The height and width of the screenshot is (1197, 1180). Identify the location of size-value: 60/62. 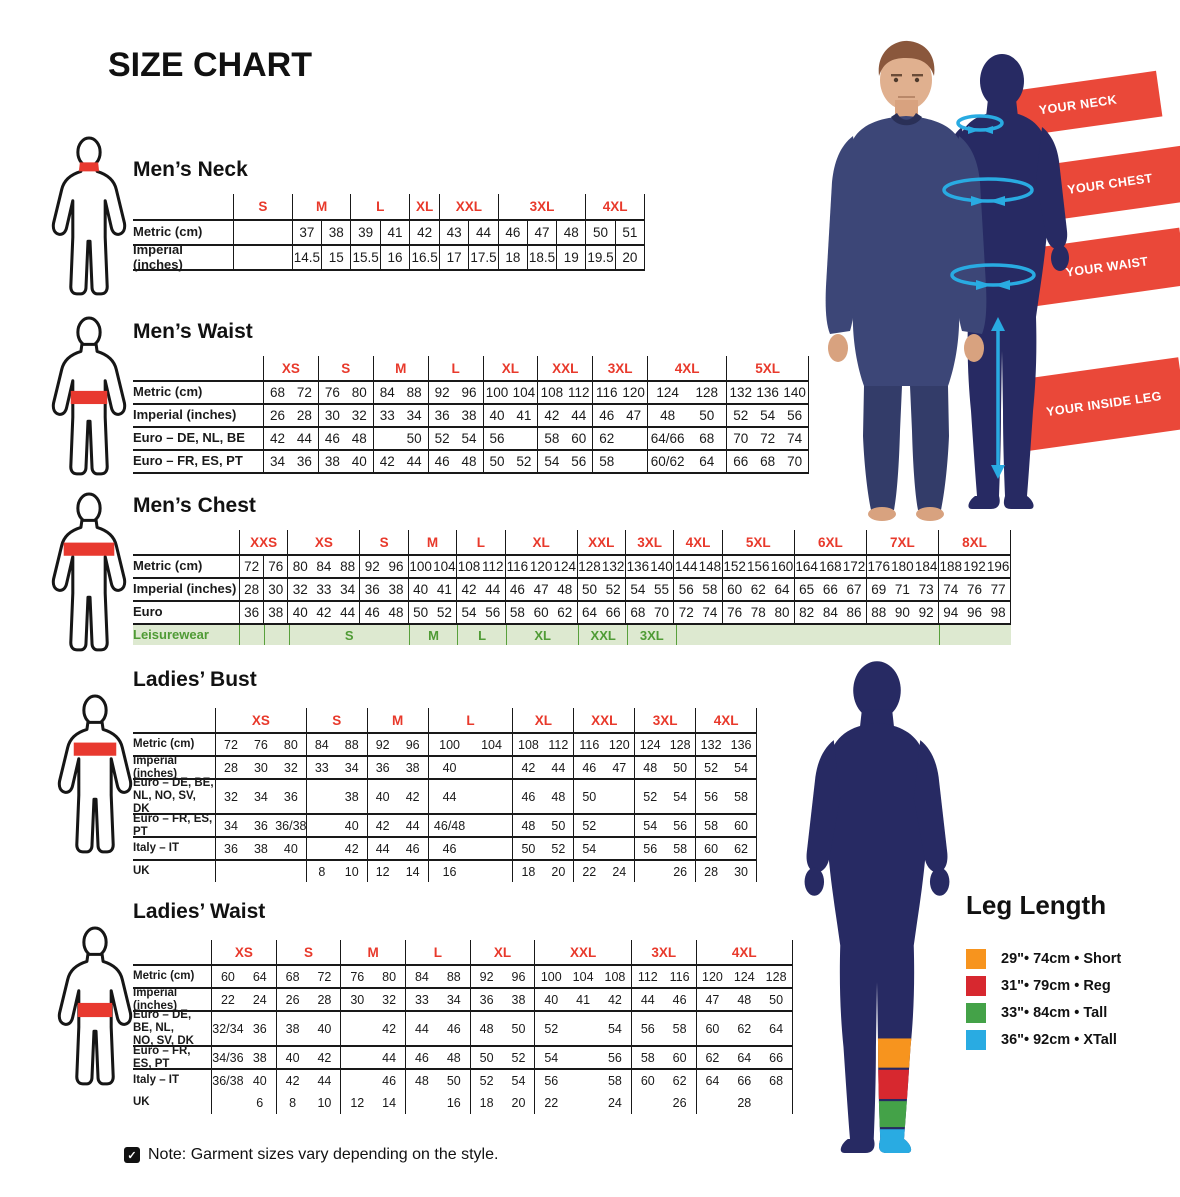
(667, 461).